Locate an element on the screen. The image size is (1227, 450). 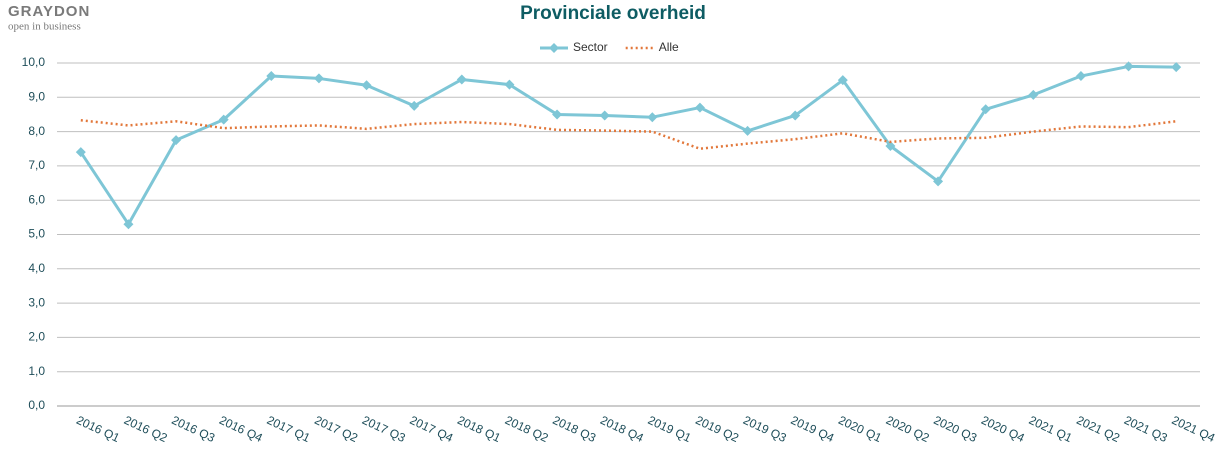
x-tick-label: 2020 Q3 is located at coordinates (955, 429).